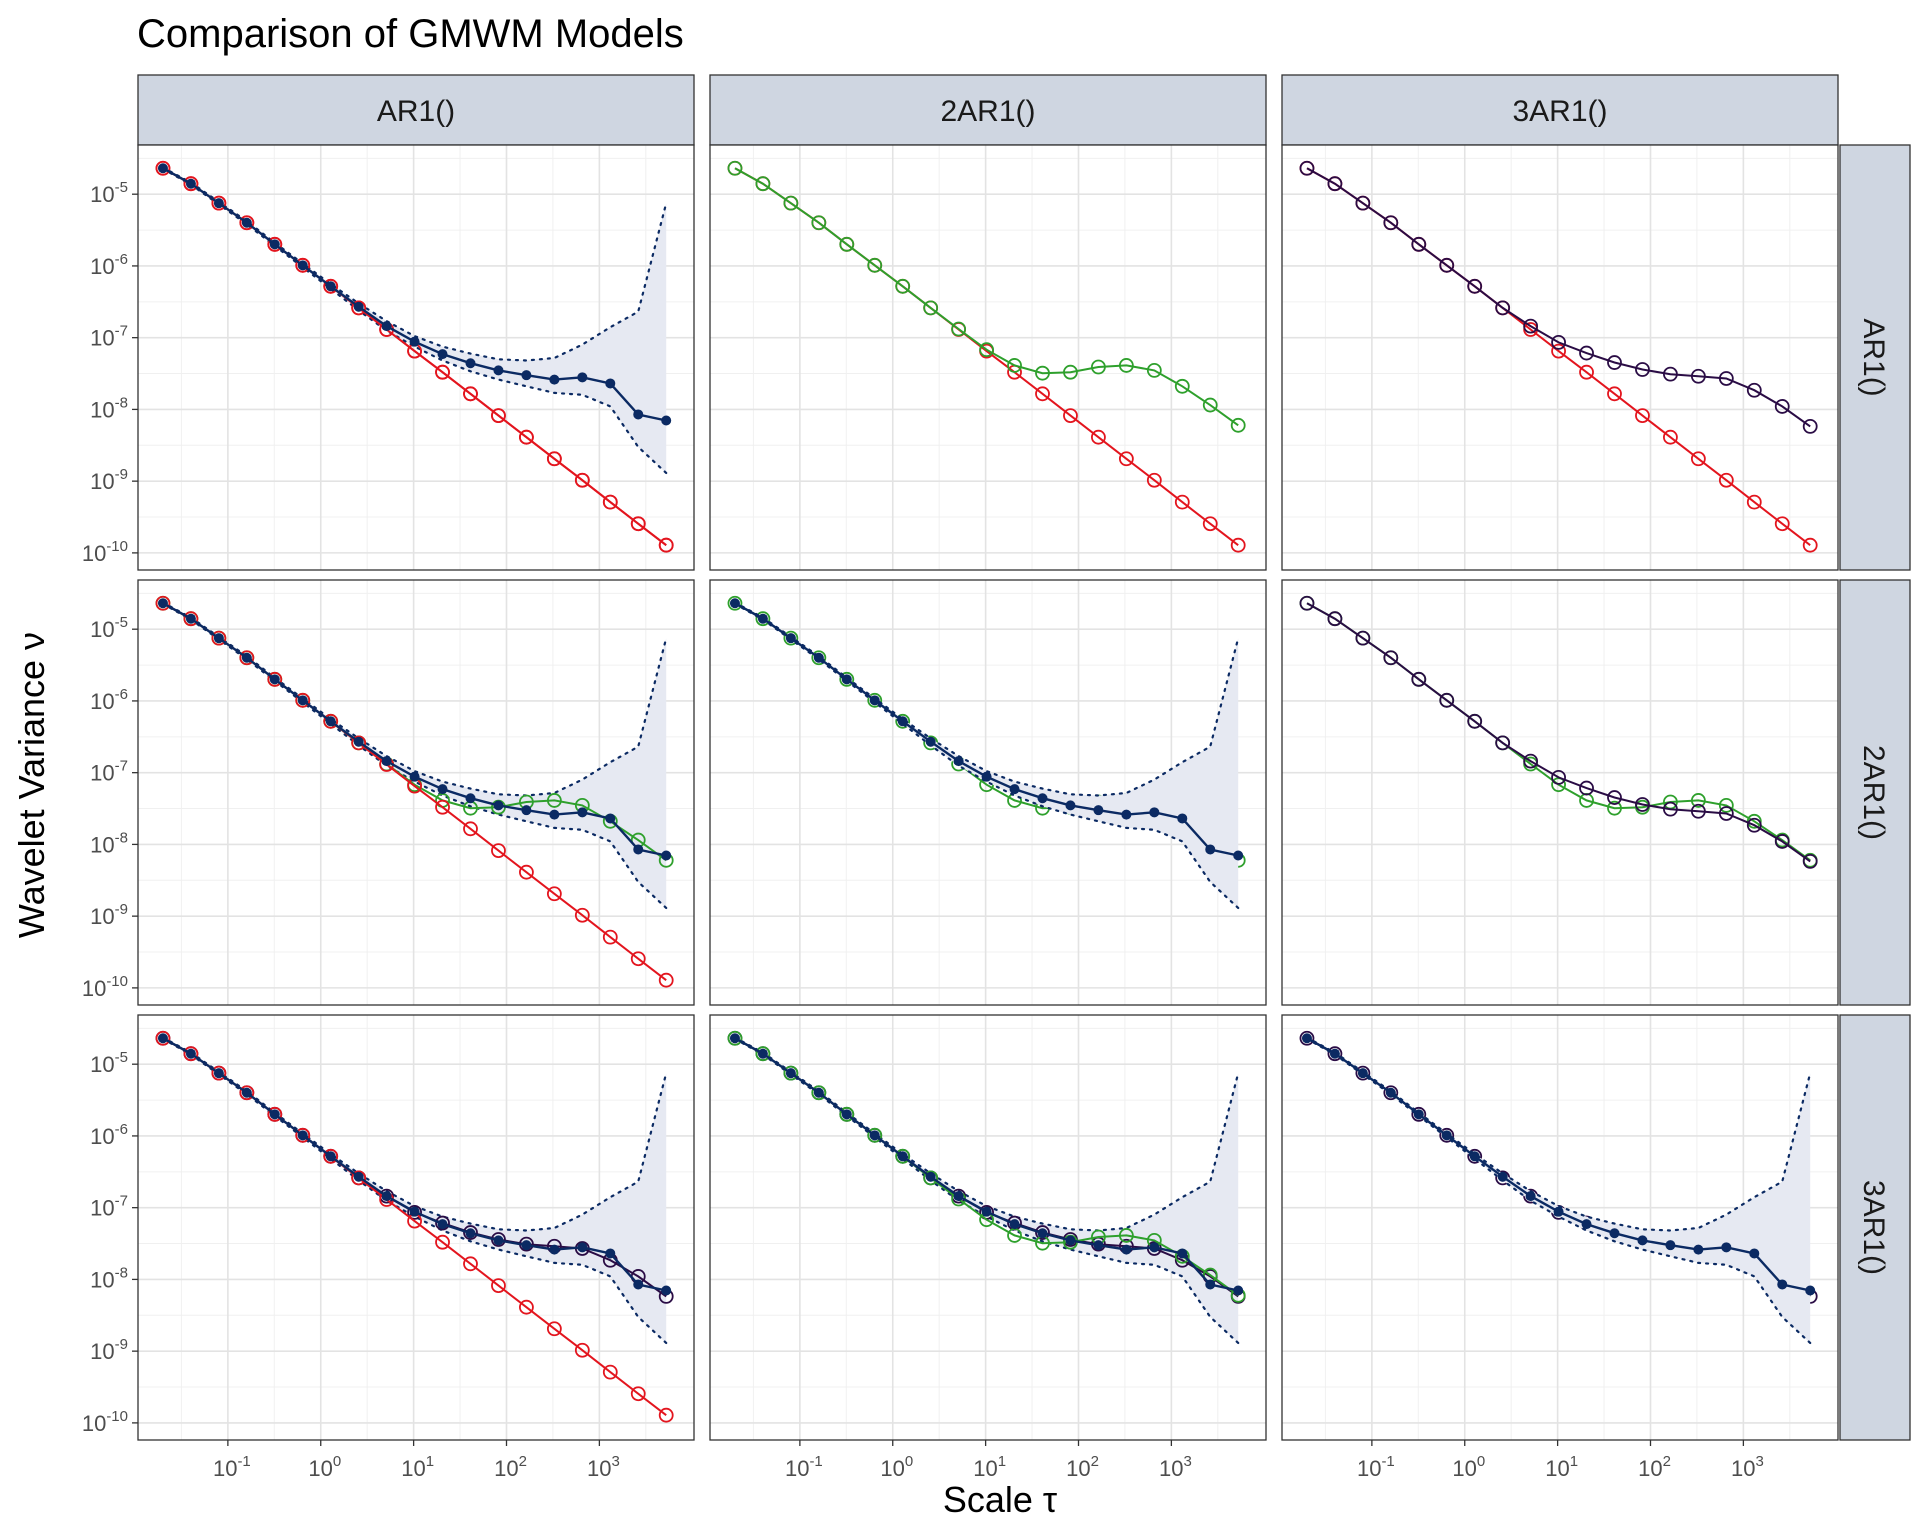 This screenshot has height=1536, width=1920. I want to click on y-tick-label: 10-7, so click(109, 772).